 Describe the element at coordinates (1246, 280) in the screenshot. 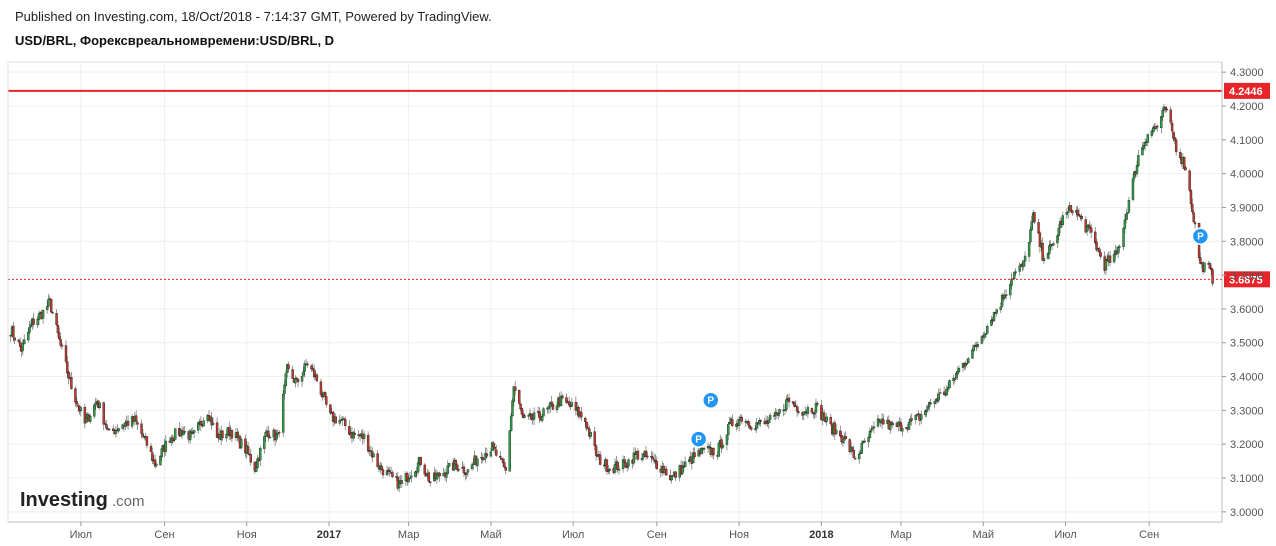

I see `price-tag-label: 3.6875` at that location.